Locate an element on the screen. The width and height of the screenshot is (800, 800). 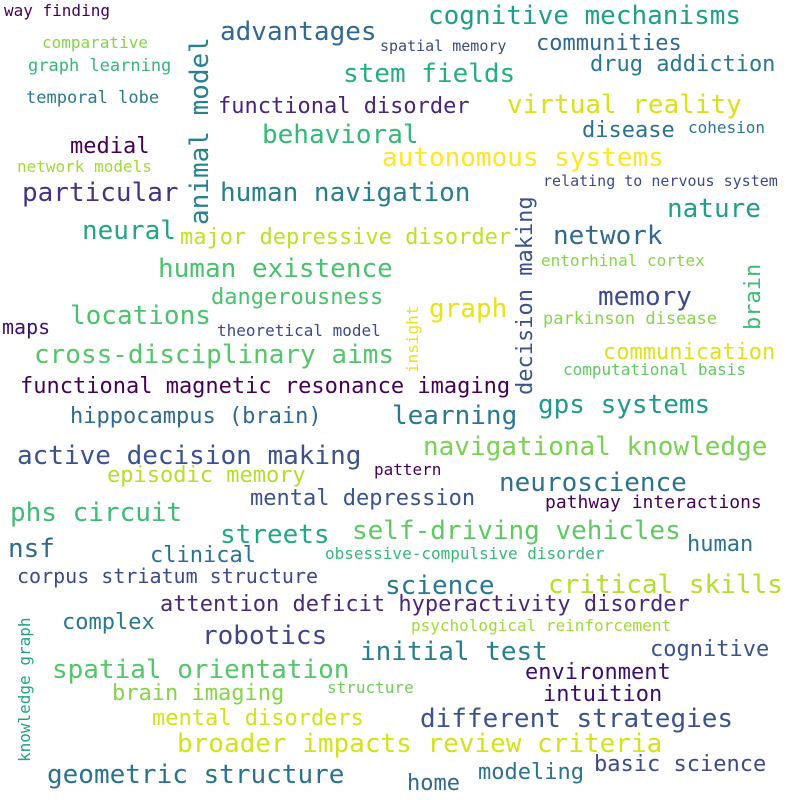
word-autonomous-systems: autonomous systems is located at coordinates (523, 158).